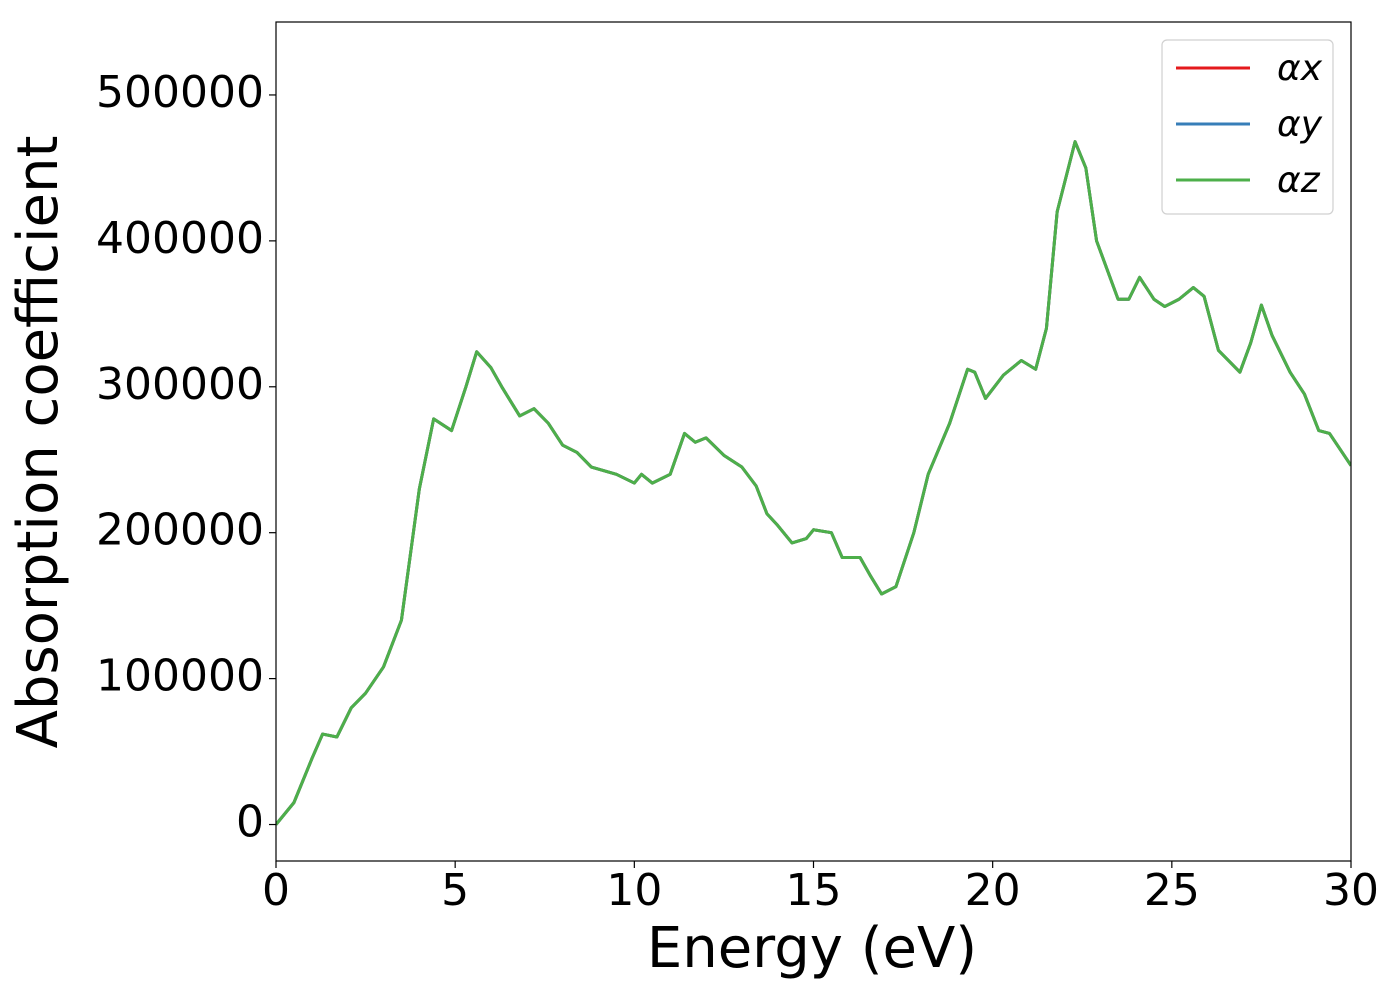 The width and height of the screenshot is (1400, 1000). I want to click on x-tick-label: 30, so click(1351, 890).